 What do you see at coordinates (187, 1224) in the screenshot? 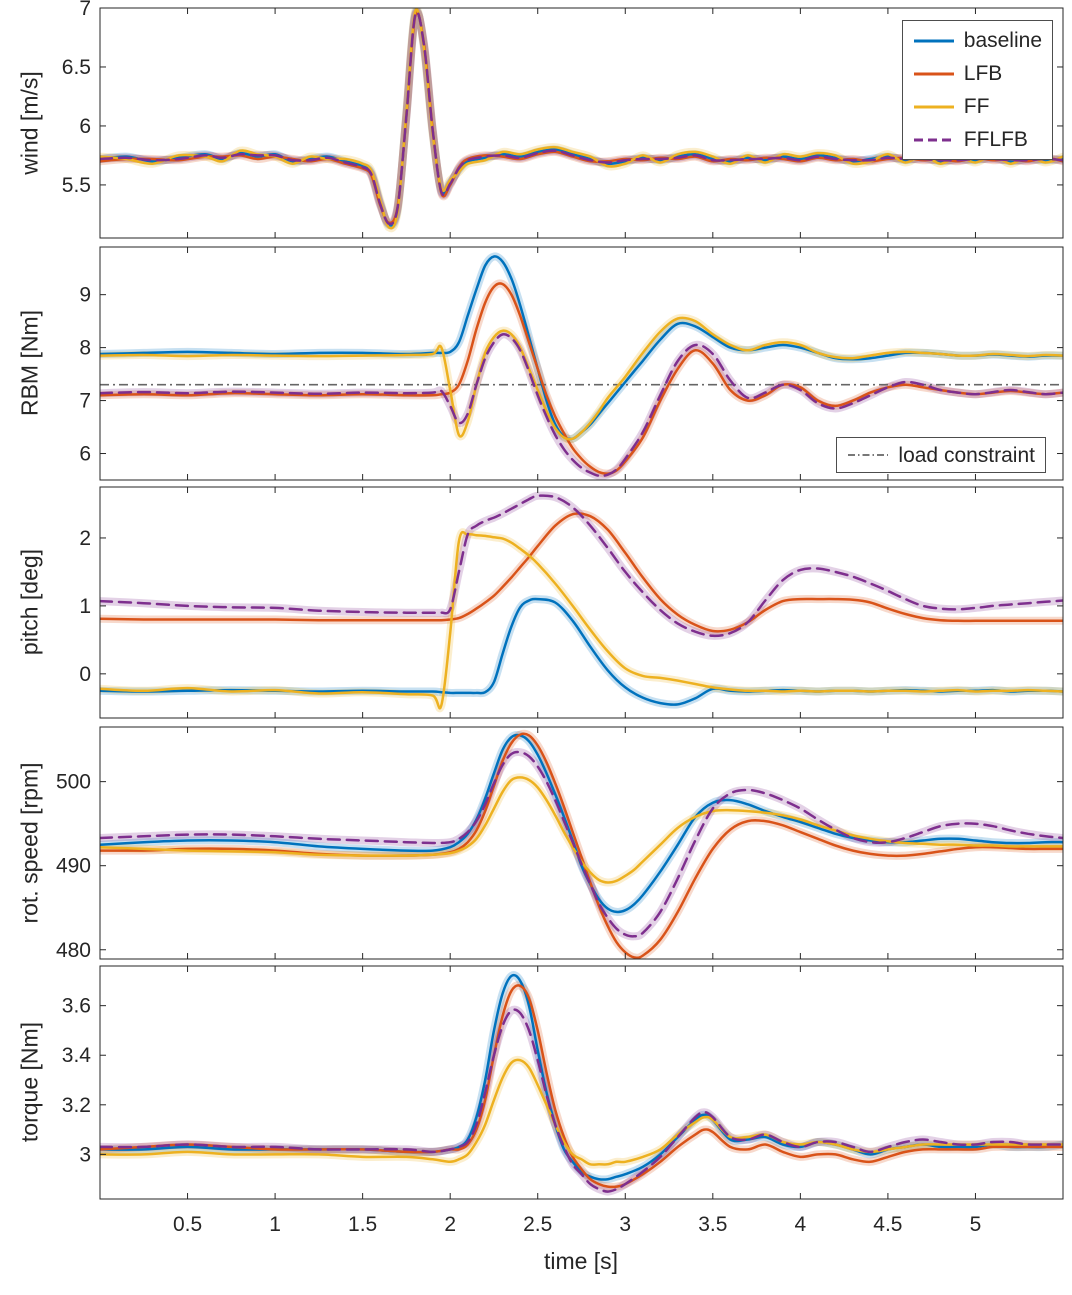
I see `x-tick-label: 0.5` at bounding box center [187, 1224].